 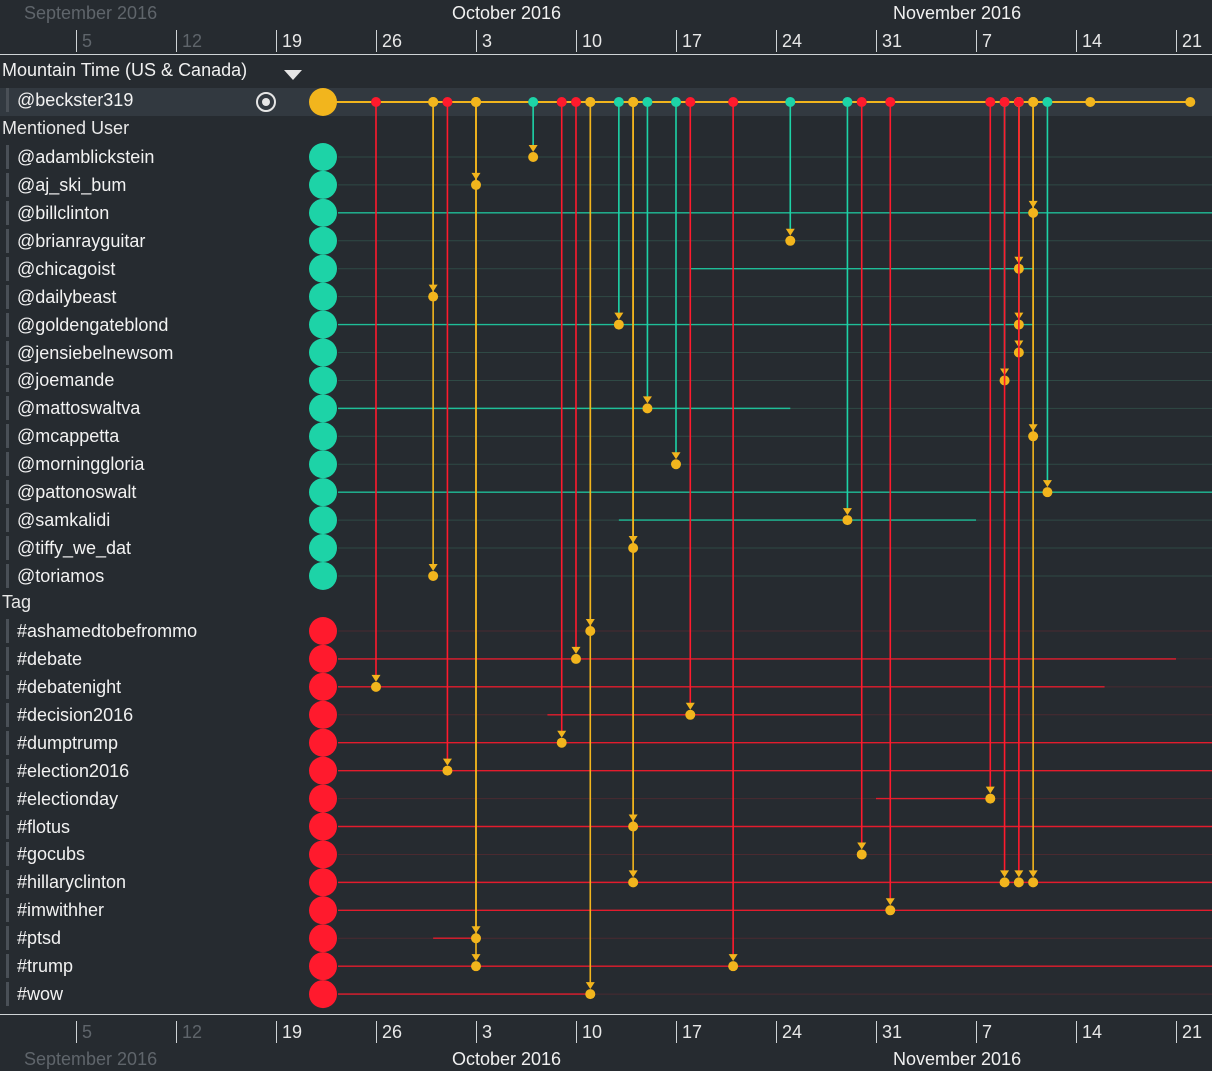 What do you see at coordinates (38, 826) in the screenshot?
I see `tag-label: #flotus` at bounding box center [38, 826].